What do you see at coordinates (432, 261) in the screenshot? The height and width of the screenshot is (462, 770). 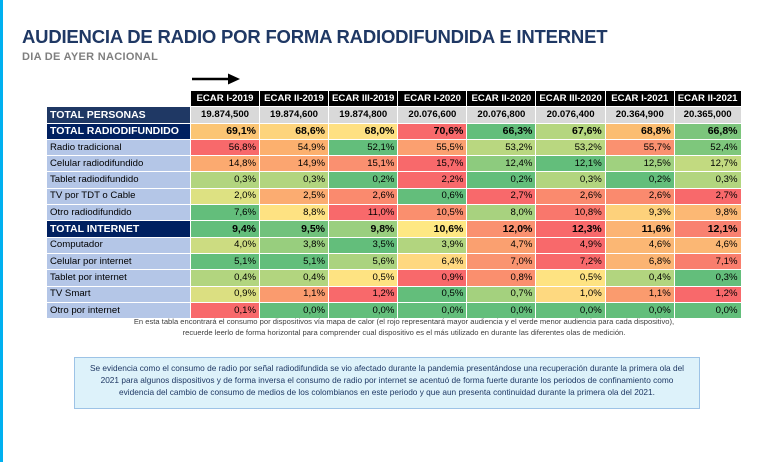 I see `table-cell: 6,4%` at bounding box center [432, 261].